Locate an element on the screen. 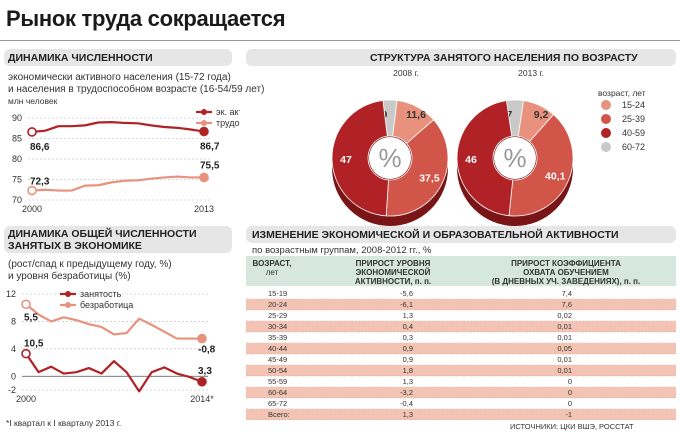 This screenshot has width=680, height=432. donut-hole is located at coordinates (390, 158).